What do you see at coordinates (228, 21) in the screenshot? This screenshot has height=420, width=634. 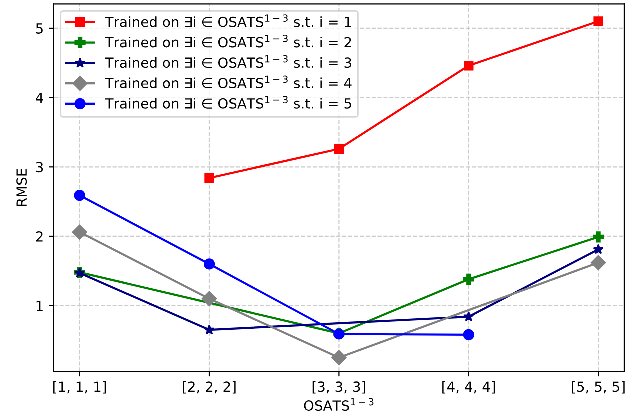 I see `legend-label: Trained on ∃i ∈ OSATS$^{1−3}$ s.t. i = 1` at bounding box center [228, 21].